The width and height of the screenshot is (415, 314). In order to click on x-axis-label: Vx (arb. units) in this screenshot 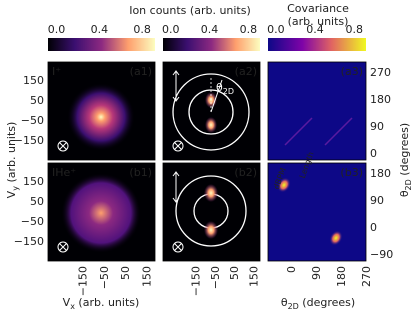, I will do `click(101, 303)`.